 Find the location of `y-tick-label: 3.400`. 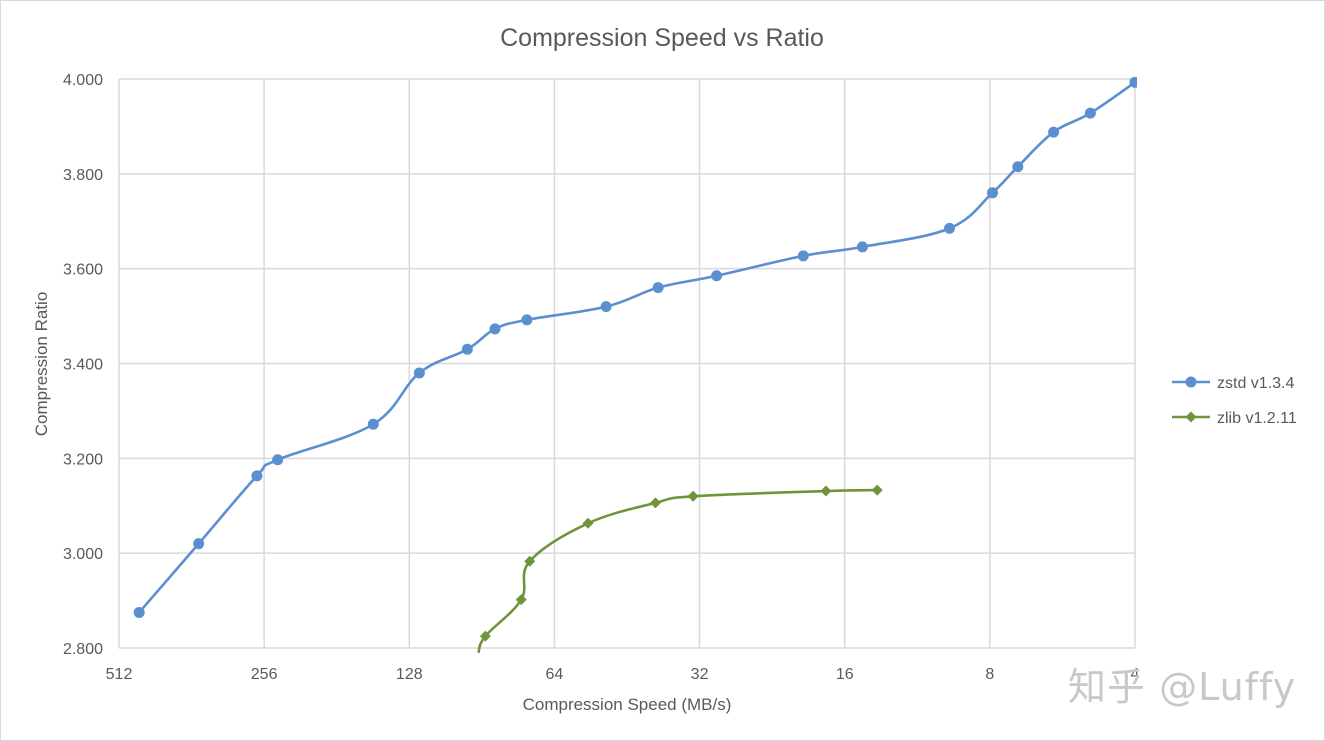

y-tick-label: 3.400 is located at coordinates (83, 365).